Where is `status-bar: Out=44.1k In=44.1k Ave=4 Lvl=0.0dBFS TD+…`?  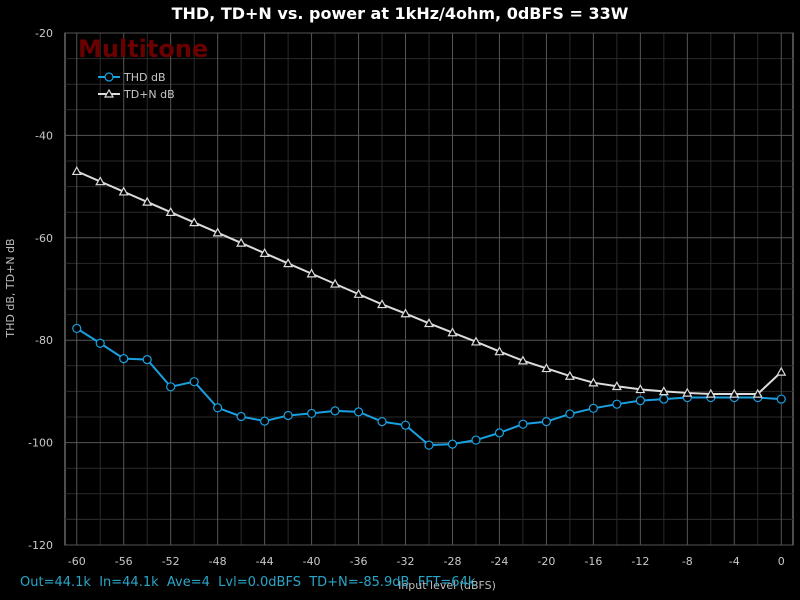
status-bar: Out=44.1k In=44.1k Ave=4 Lvl=0.0dBFS TD+… is located at coordinates (248, 582).